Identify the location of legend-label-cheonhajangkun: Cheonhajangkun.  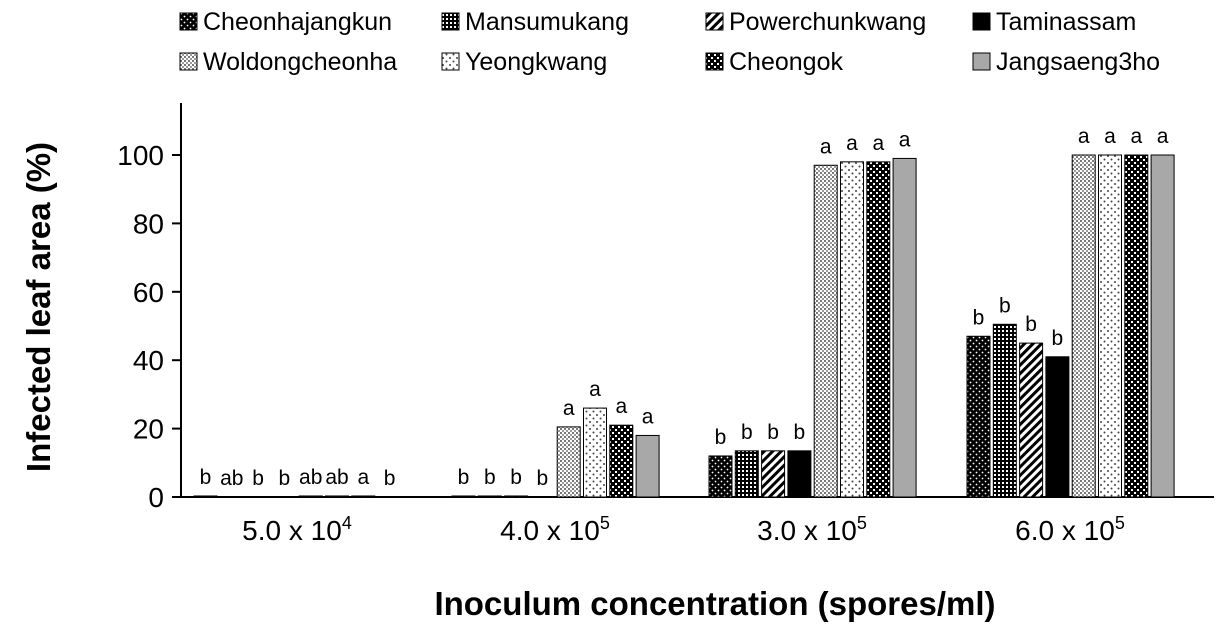
(297, 22).